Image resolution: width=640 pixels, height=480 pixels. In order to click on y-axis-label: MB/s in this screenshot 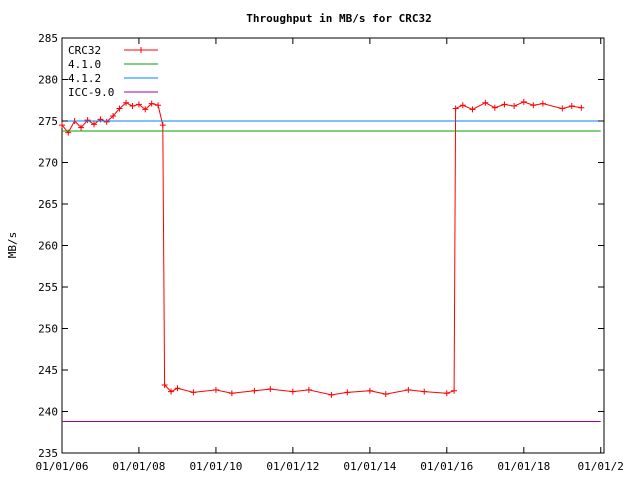, I will do `click(12, 245)`.